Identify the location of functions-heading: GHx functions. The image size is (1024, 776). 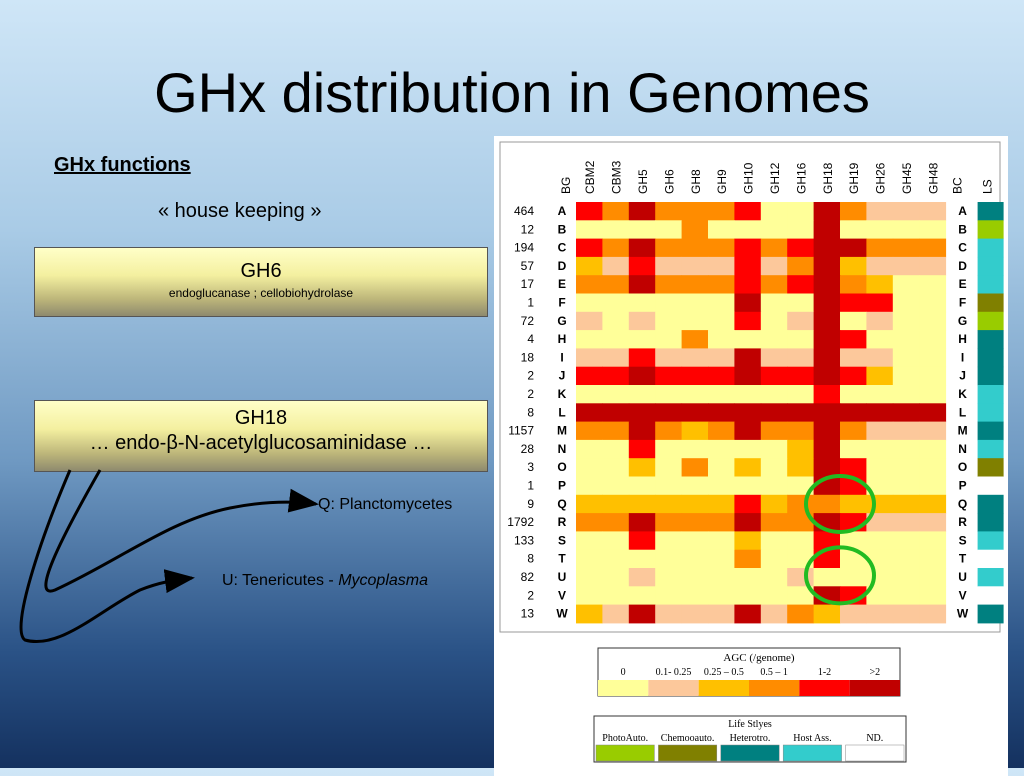
(122, 165).